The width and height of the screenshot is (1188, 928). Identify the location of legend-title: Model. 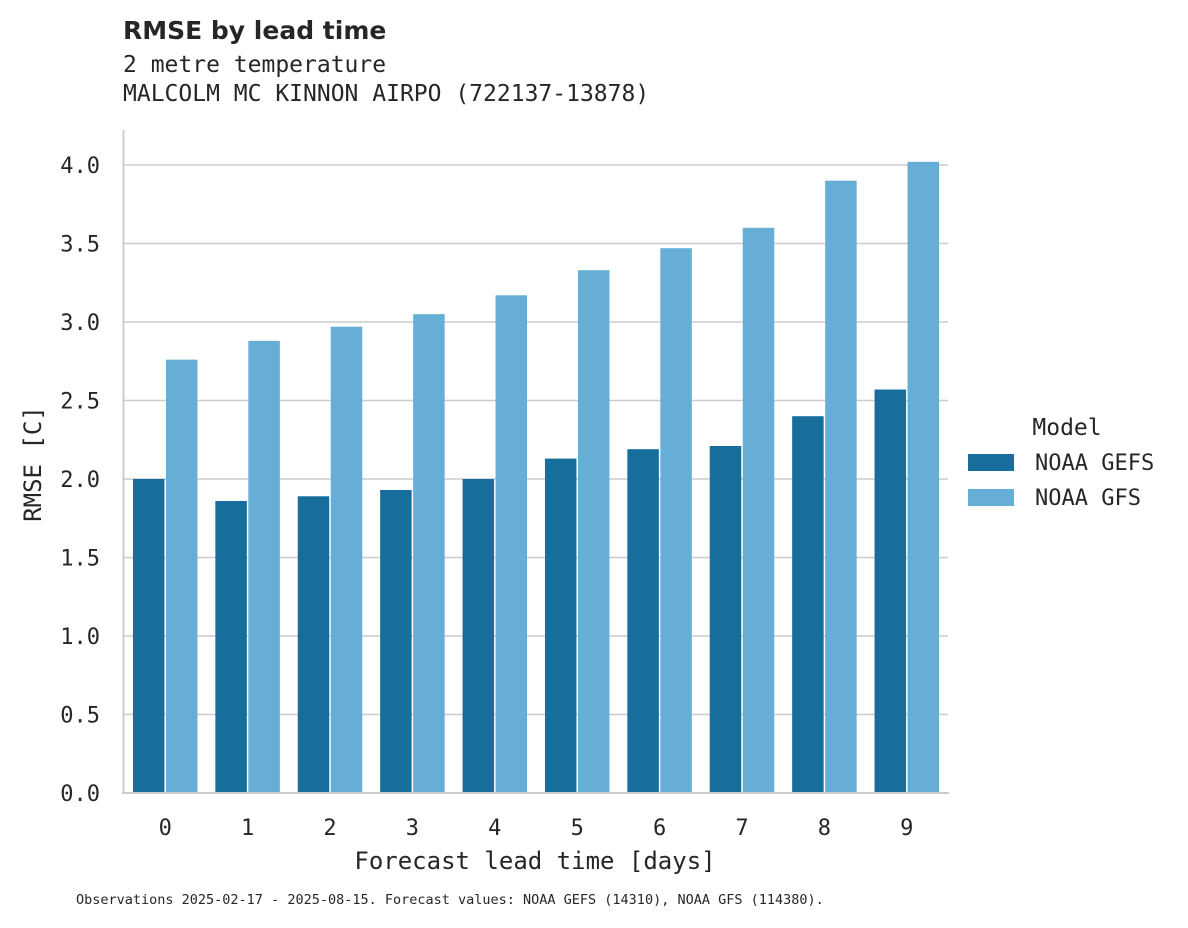
(1066, 428).